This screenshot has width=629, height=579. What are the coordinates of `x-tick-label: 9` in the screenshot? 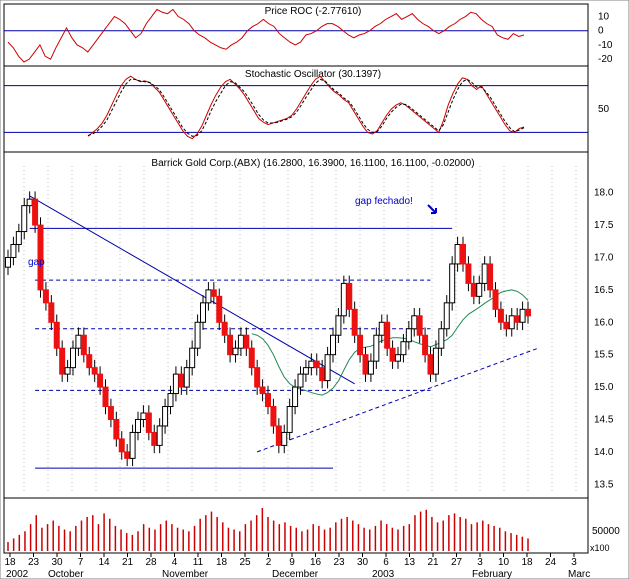 It's located at (292, 562).